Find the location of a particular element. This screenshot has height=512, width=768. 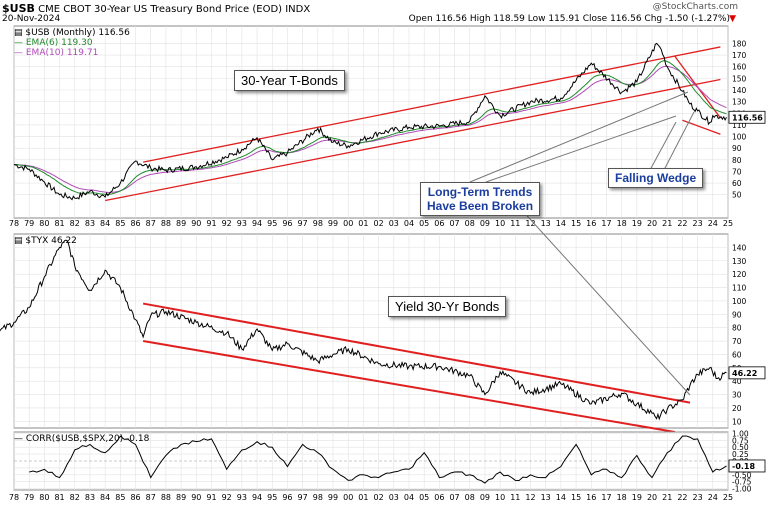

x-axis-label-upper: 18 is located at coordinates (622, 223).